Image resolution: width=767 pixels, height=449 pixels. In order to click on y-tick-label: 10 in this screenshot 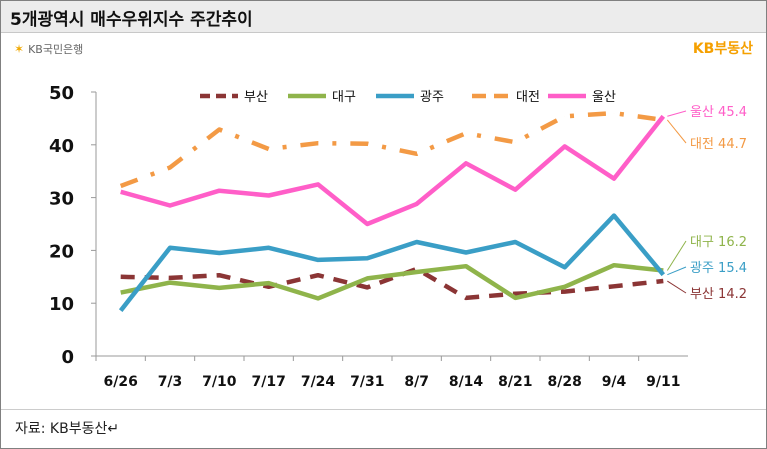, I will do `click(61, 304)`.